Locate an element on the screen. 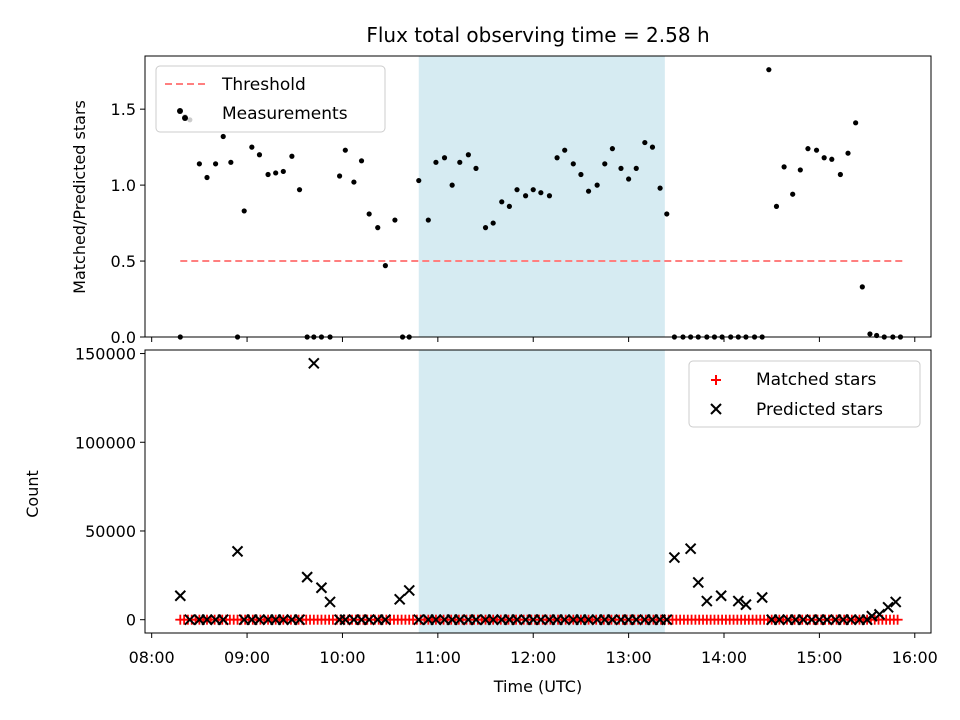 Image resolution: width=960 pixels, height=720 pixels. bottom-legend-frame is located at coordinates (804, 394).